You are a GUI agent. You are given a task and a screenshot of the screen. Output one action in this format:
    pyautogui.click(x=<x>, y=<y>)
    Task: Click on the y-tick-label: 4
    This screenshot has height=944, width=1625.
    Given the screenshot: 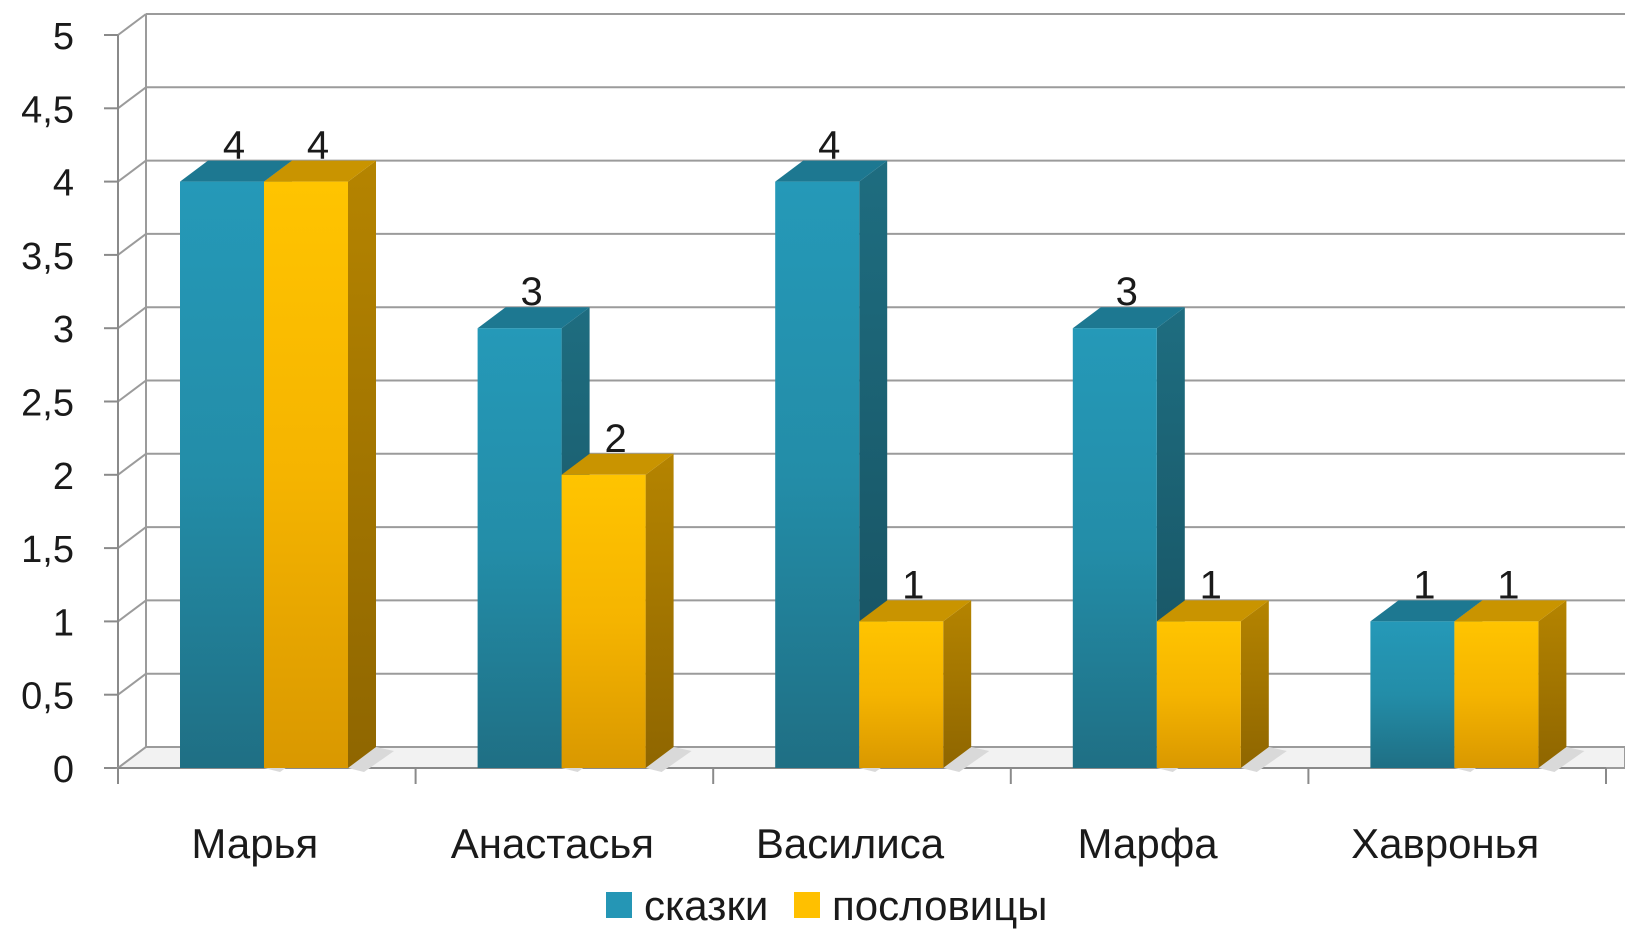 What is the action you would take?
    pyautogui.click(x=63, y=184)
    